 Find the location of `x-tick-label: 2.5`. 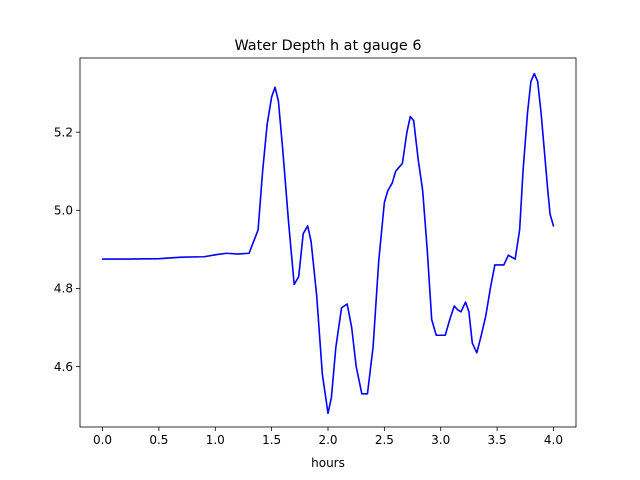

x-tick-label: 2.5 is located at coordinates (384, 440).